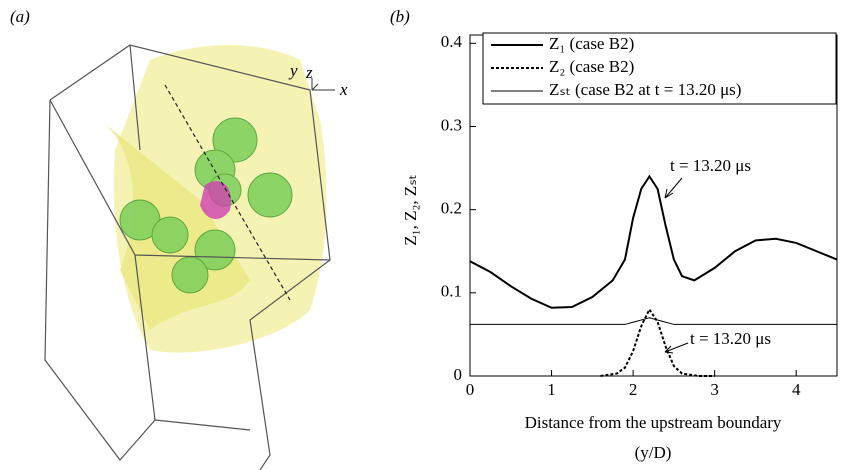 Image resolution: width=848 pixels, height=470 pixels. What do you see at coordinates (215, 200) in the screenshot?
I see `flame-region` at bounding box center [215, 200].